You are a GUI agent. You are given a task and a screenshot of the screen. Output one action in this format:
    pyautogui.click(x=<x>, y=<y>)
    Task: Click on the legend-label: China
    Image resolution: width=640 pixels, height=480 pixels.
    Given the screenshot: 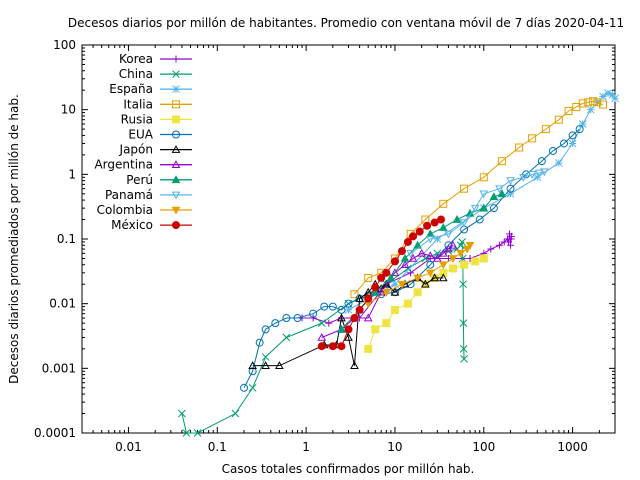 What is the action you would take?
    pyautogui.click(x=136, y=74)
    